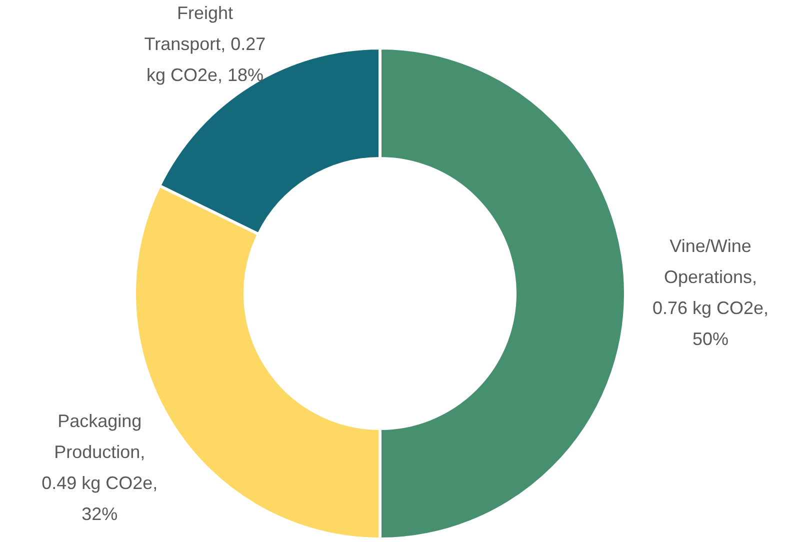  Describe the element at coordinates (205, 43) in the screenshot. I see `slice-label: Freight Transport, 0.27 kg CO2e, 18%` at that location.